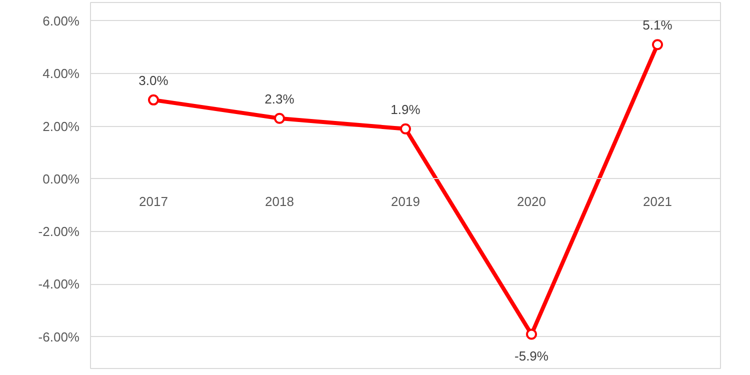  I want to click on data-label: 3.0%, so click(153, 80).